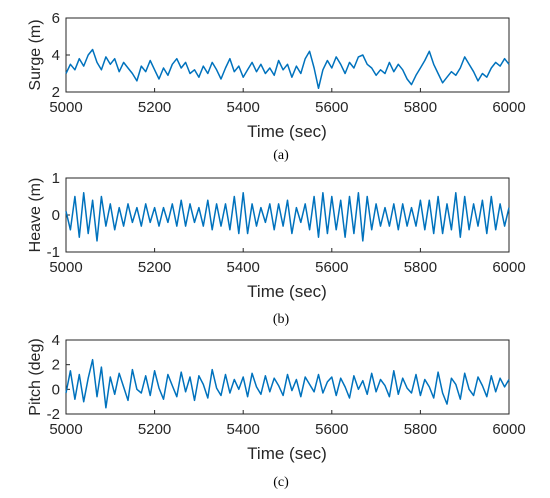 This screenshot has height=498, width=550. I want to click on panel-caption: (b), so click(281, 319).